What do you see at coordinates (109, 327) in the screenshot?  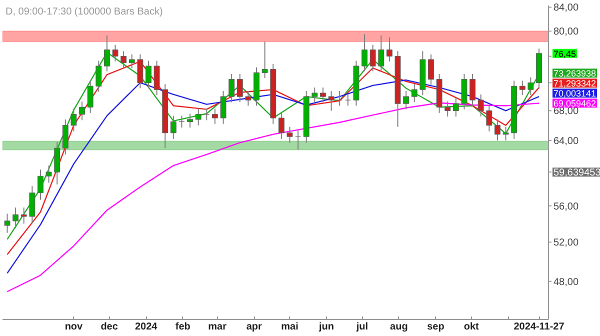 I see `x-tick-label: dec` at bounding box center [109, 327].